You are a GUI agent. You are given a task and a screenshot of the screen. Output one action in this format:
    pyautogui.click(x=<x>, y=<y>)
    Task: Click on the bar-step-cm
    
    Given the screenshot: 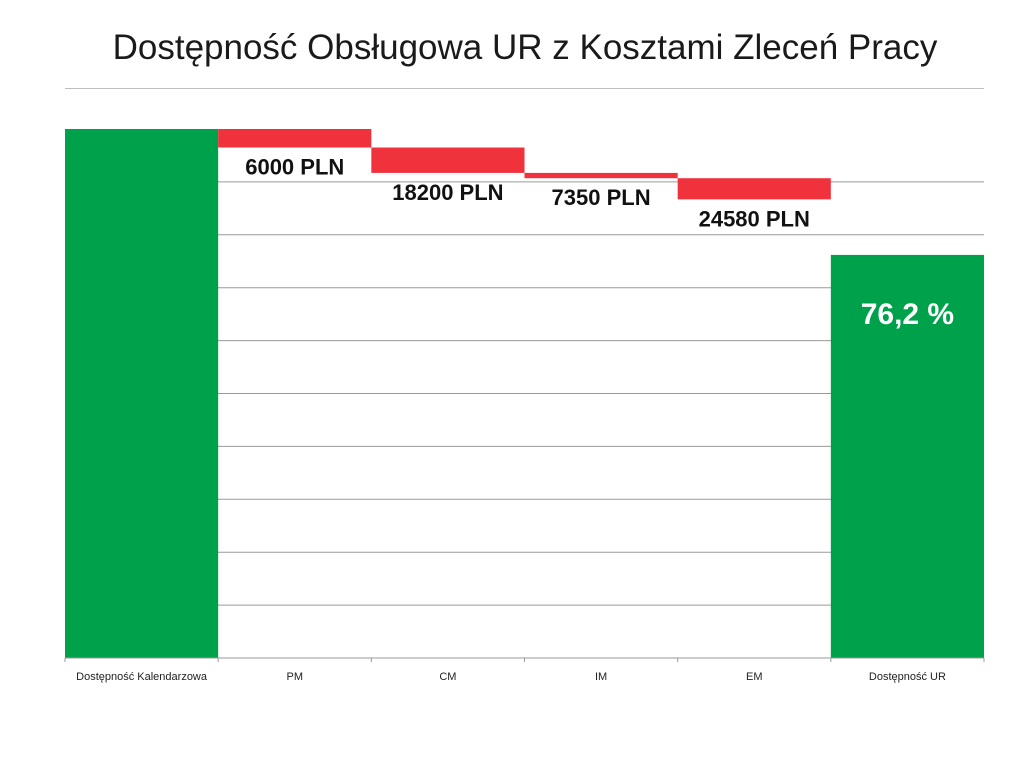 What is the action you would take?
    pyautogui.click(x=448, y=160)
    